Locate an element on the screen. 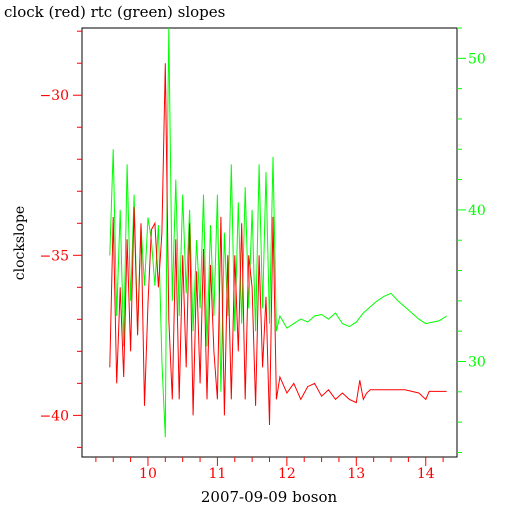 Image resolution: width=512 pixels, height=512 pixels. x-tick-label: 14 is located at coordinates (426, 474).